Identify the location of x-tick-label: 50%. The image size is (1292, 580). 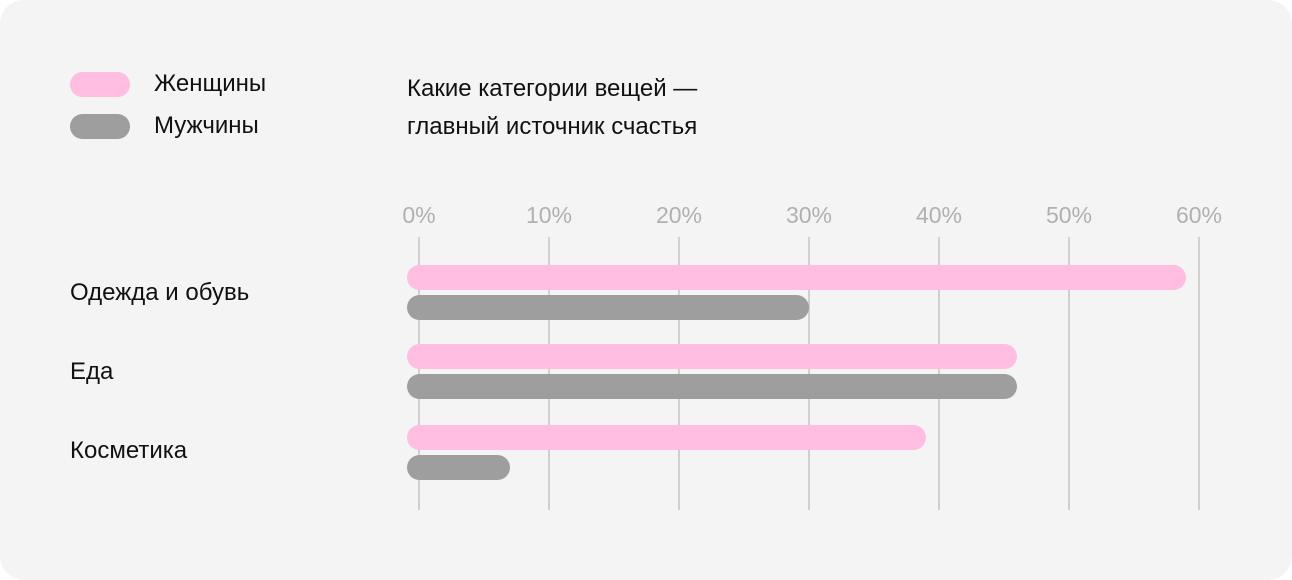
(1069, 215).